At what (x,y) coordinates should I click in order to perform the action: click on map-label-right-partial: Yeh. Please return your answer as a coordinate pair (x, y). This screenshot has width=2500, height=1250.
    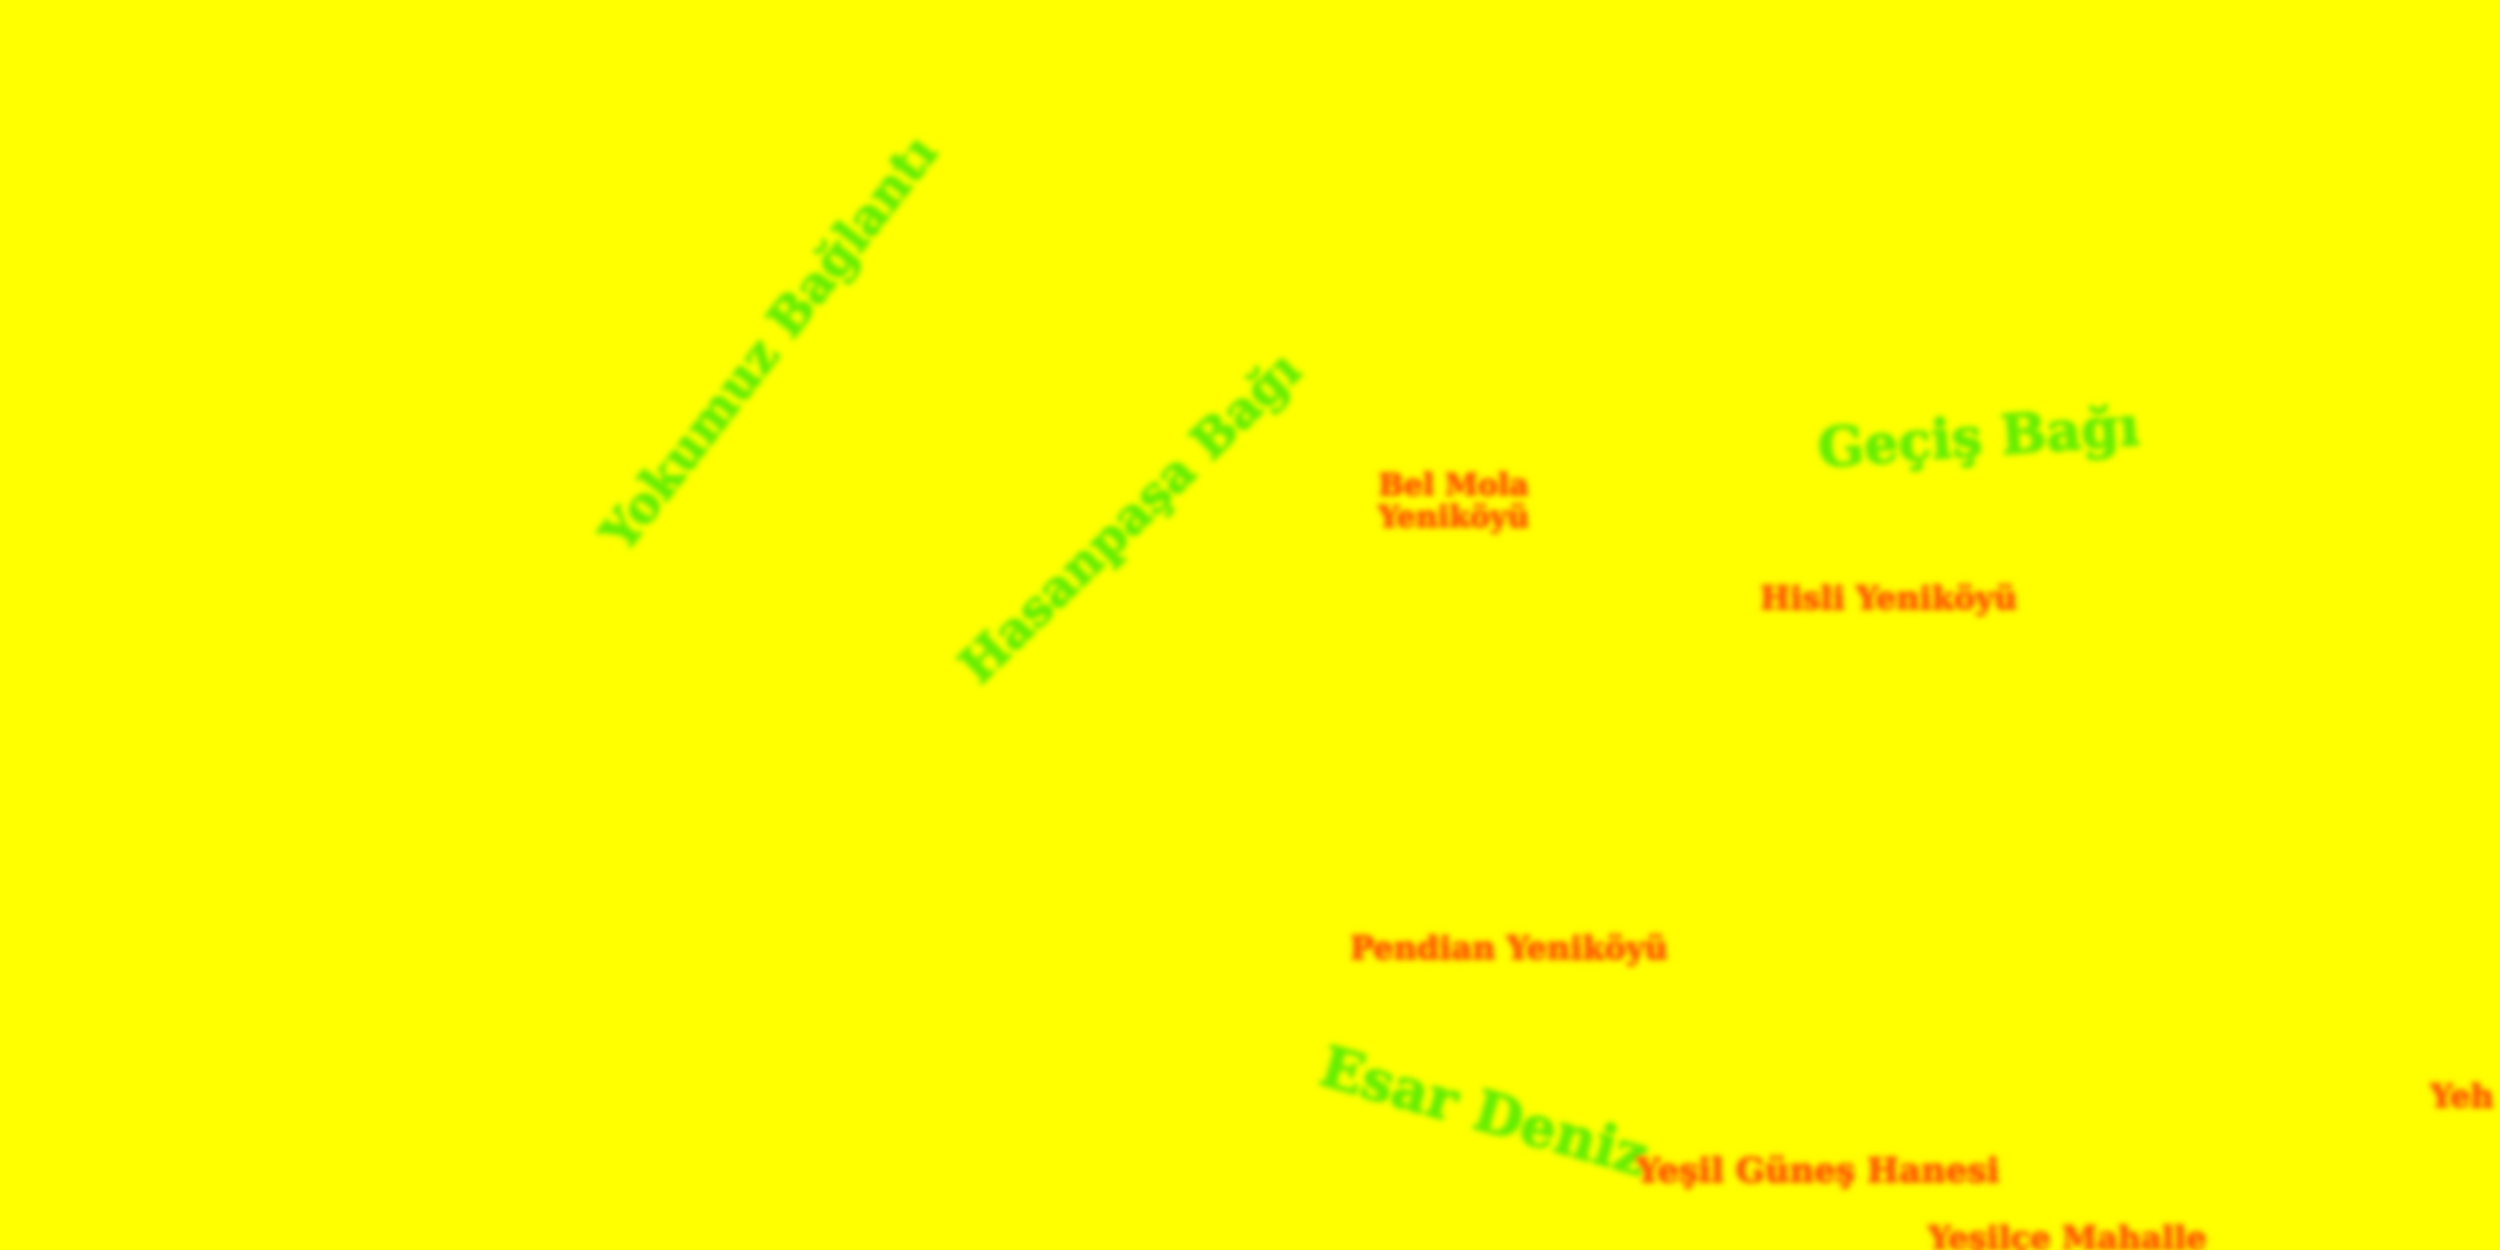
    Looking at the image, I should click on (2462, 1096).